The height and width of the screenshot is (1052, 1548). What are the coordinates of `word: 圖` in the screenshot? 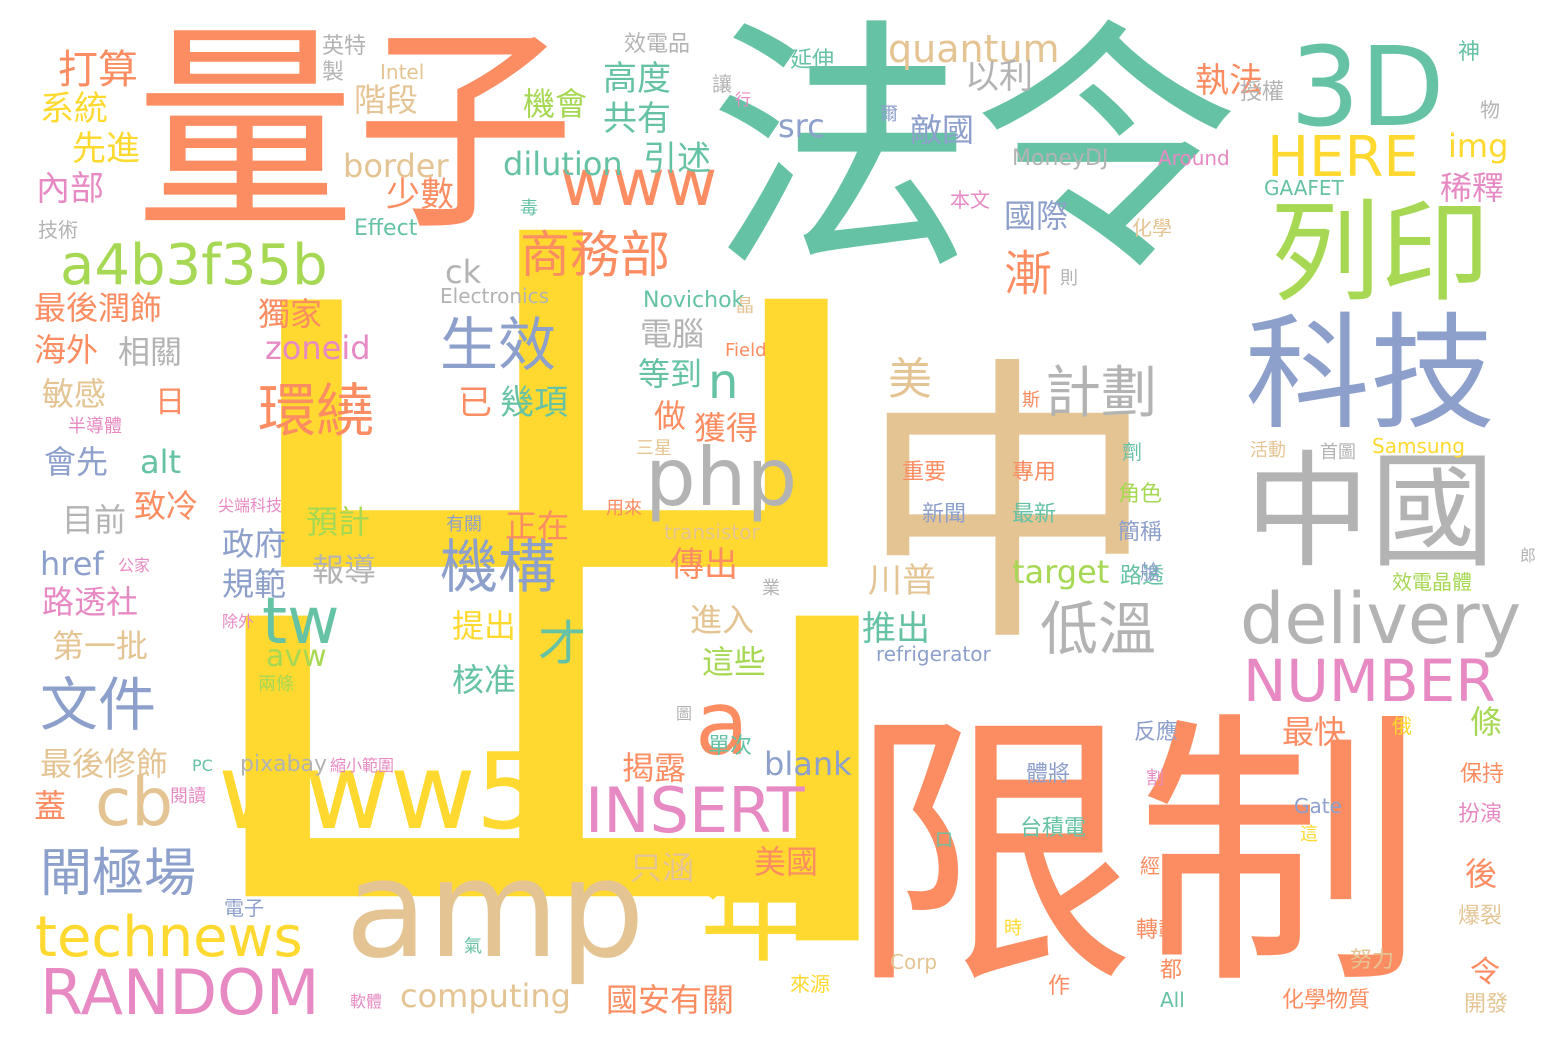 It's located at (684, 713).